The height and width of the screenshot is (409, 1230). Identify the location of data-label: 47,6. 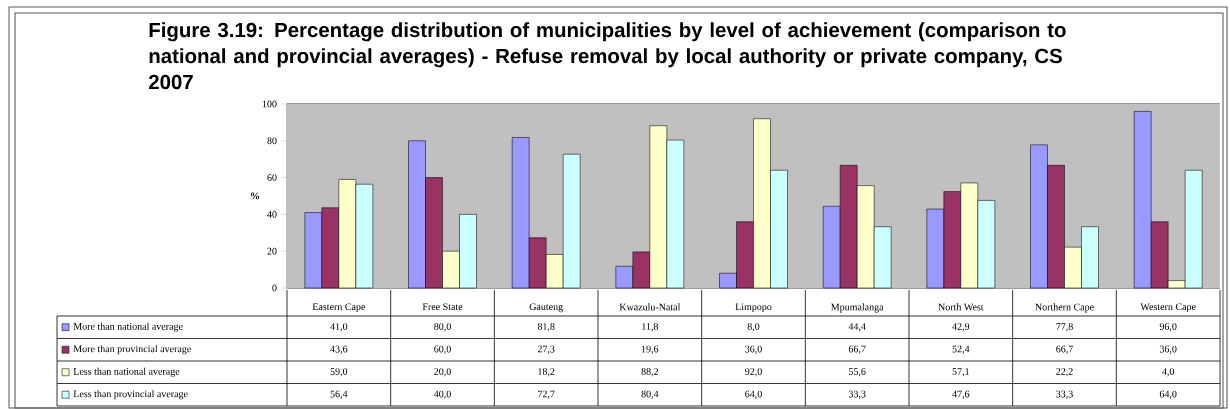
(961, 394).